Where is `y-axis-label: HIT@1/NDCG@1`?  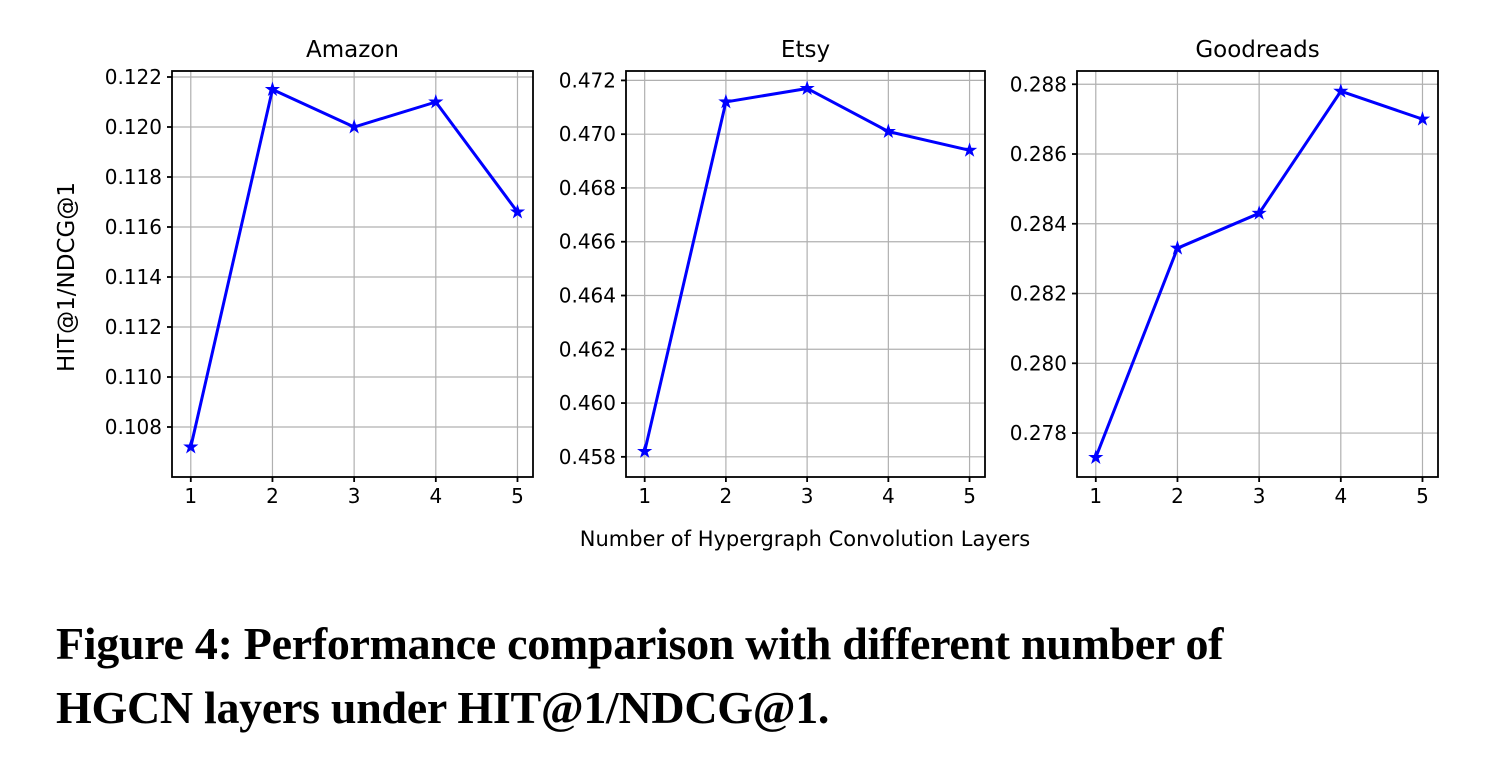 y-axis-label: HIT@1/NDCG@1 is located at coordinates (67, 277).